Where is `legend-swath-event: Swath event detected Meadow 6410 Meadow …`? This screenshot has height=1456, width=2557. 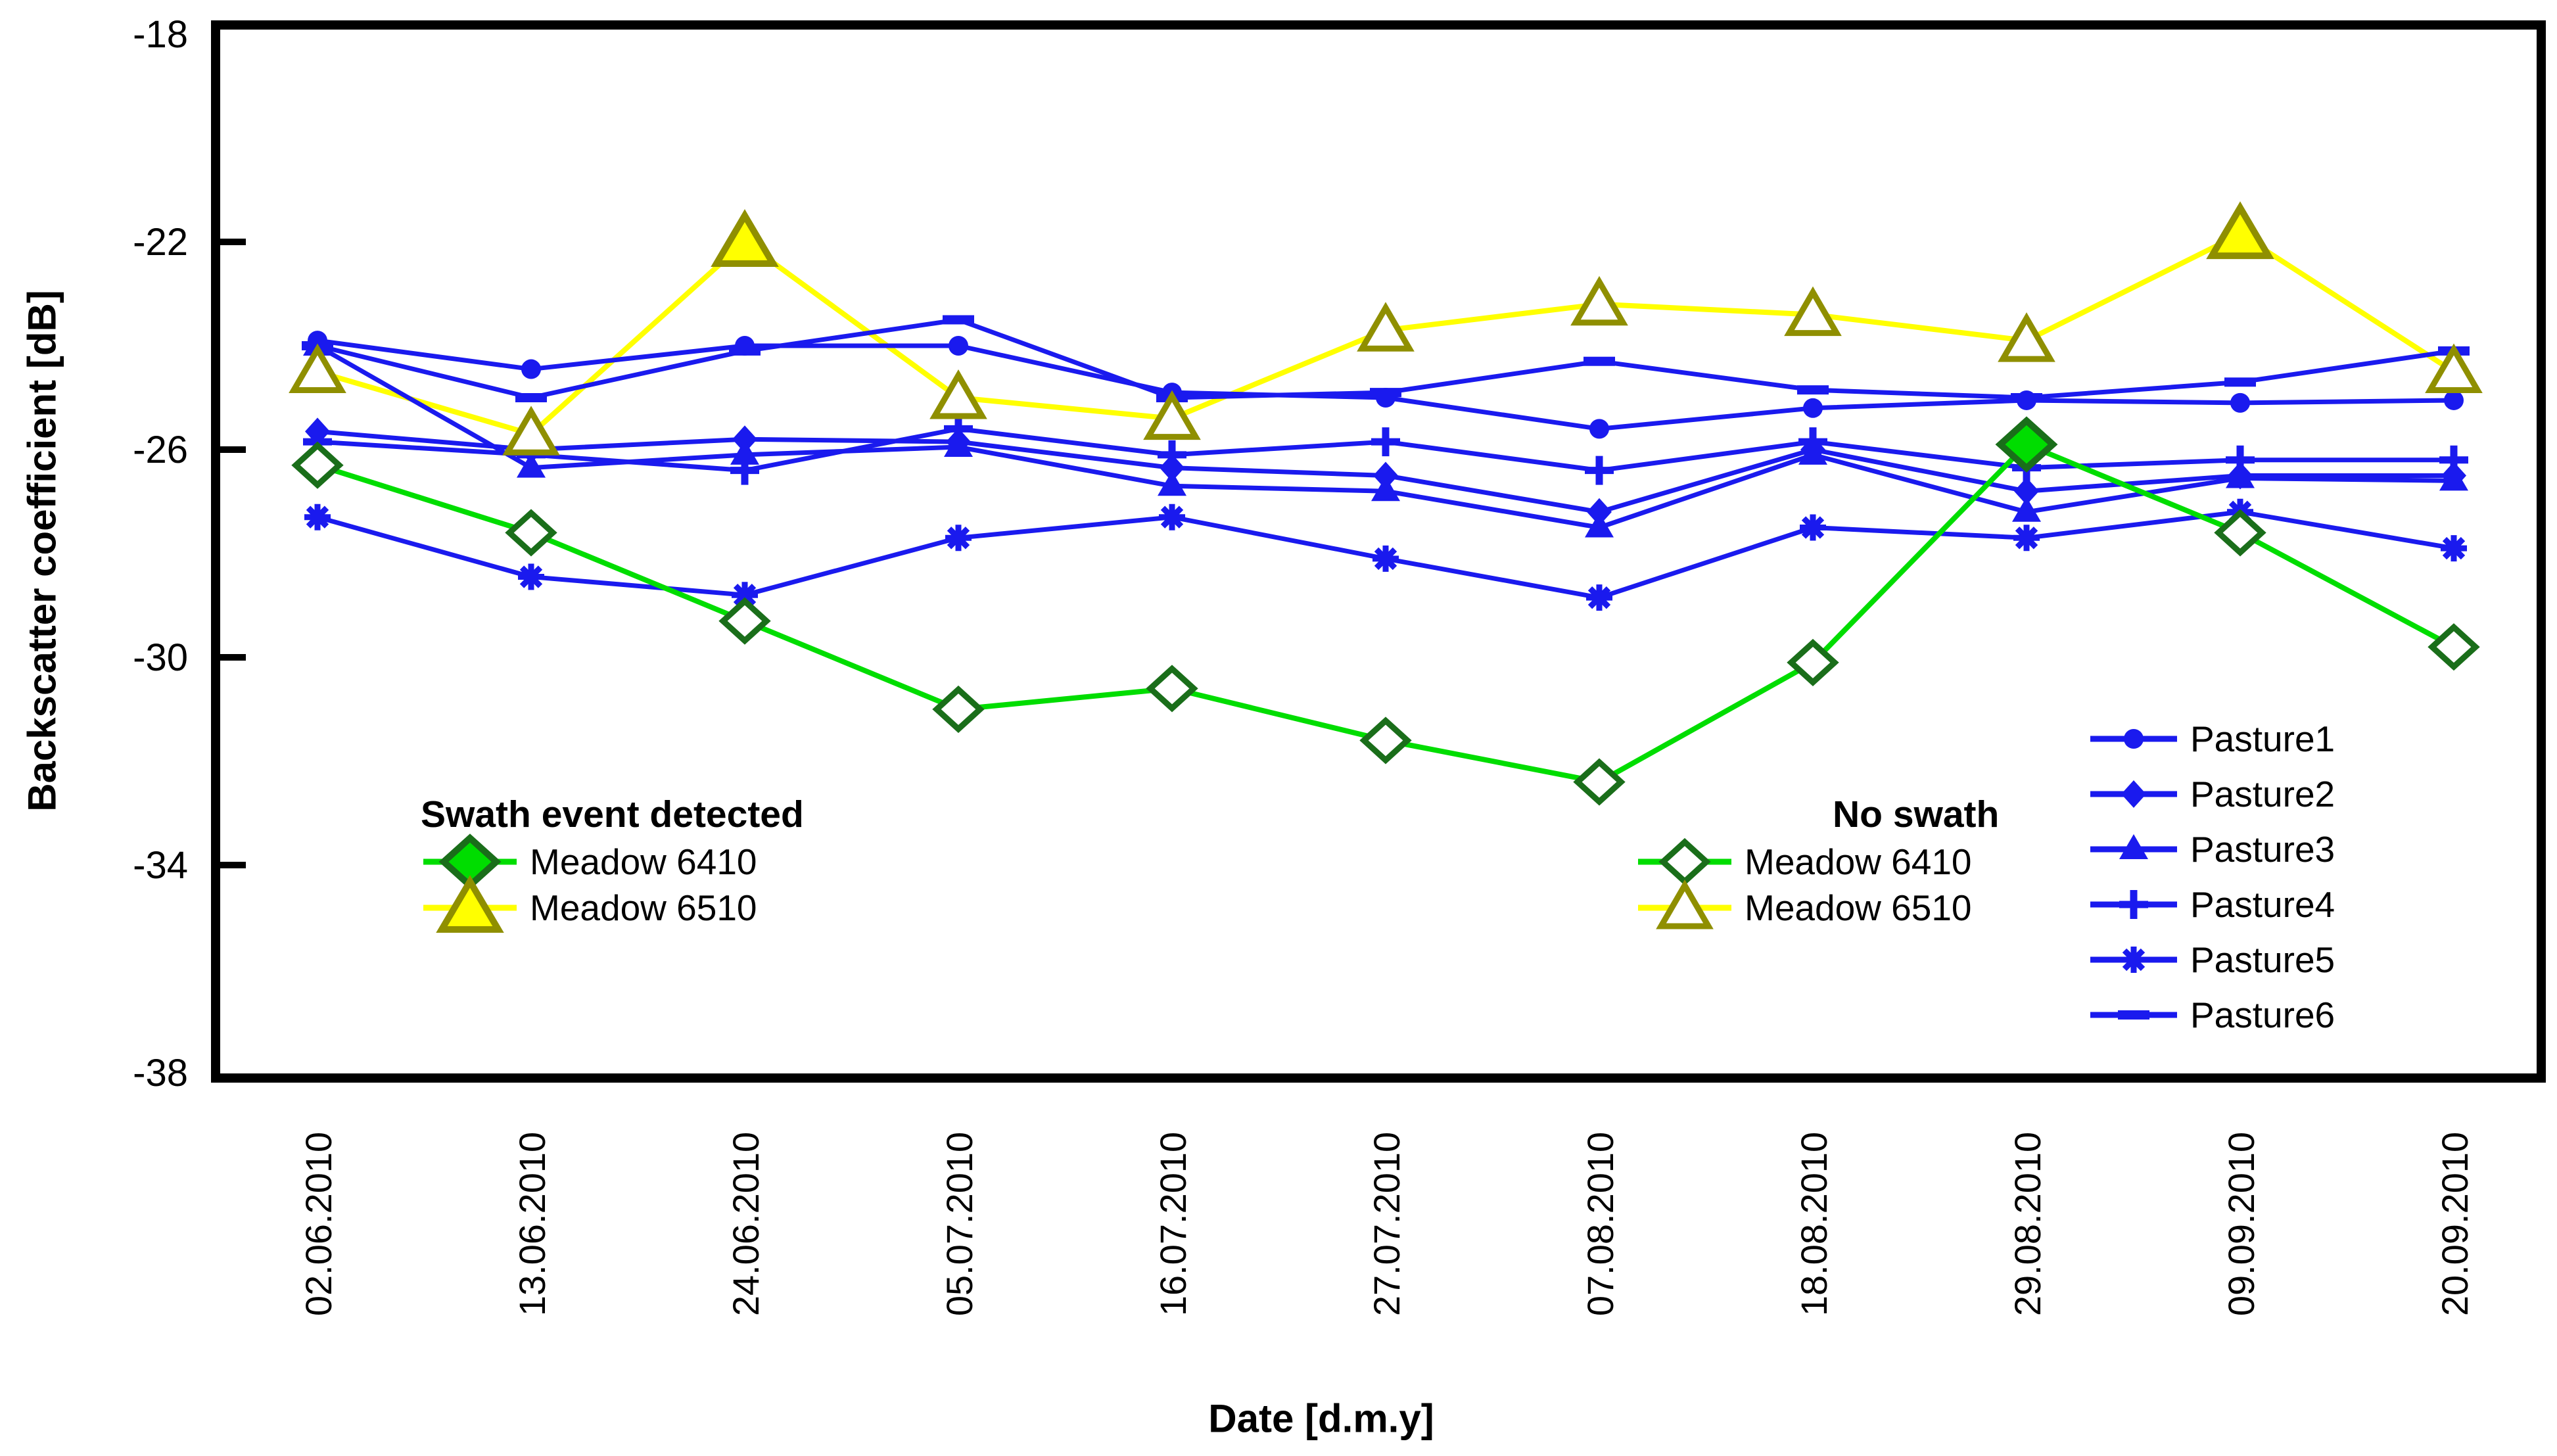
legend-swath-event: Swath event detected Meadow 6410 Meadow … is located at coordinates (612, 861).